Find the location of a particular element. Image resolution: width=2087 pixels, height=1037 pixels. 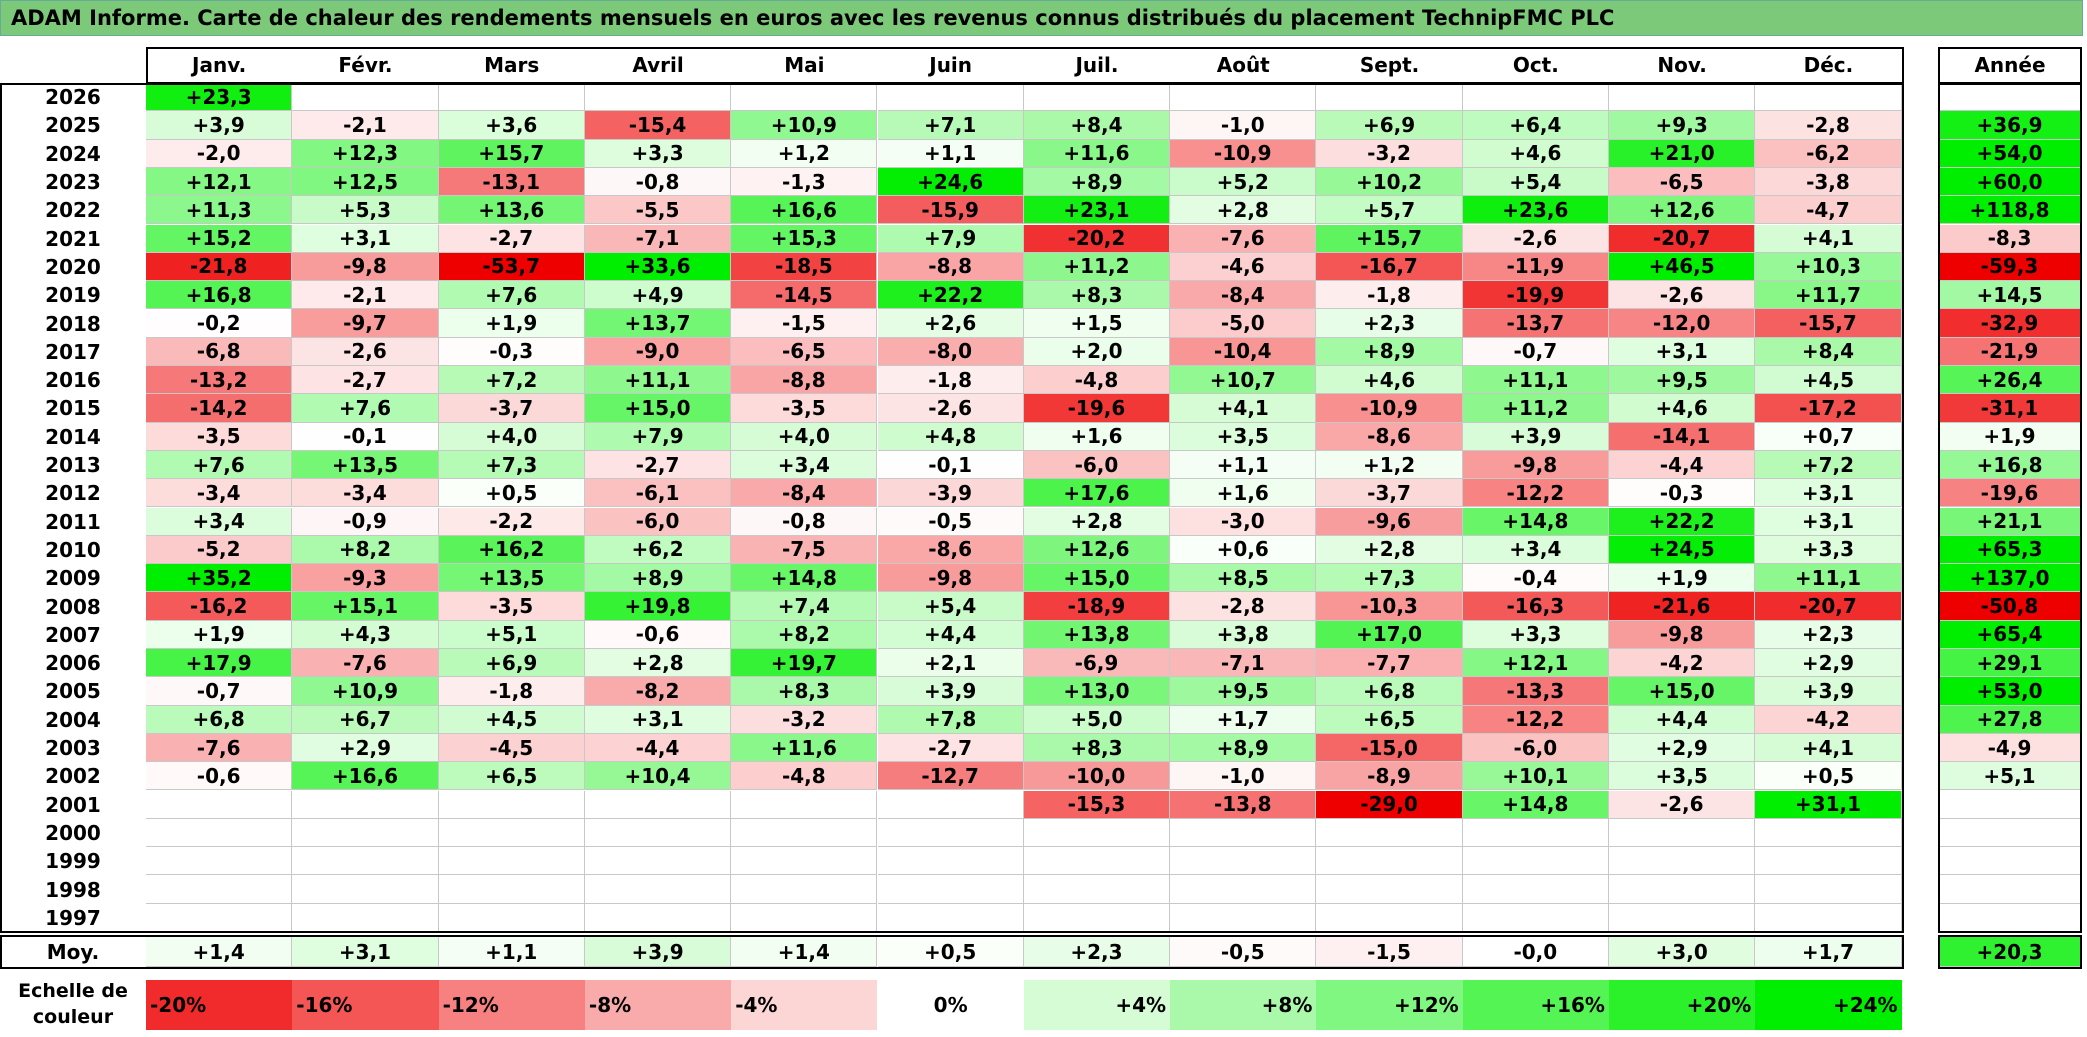

heatmap-cell: -3,2 is located at coordinates (804, 719).